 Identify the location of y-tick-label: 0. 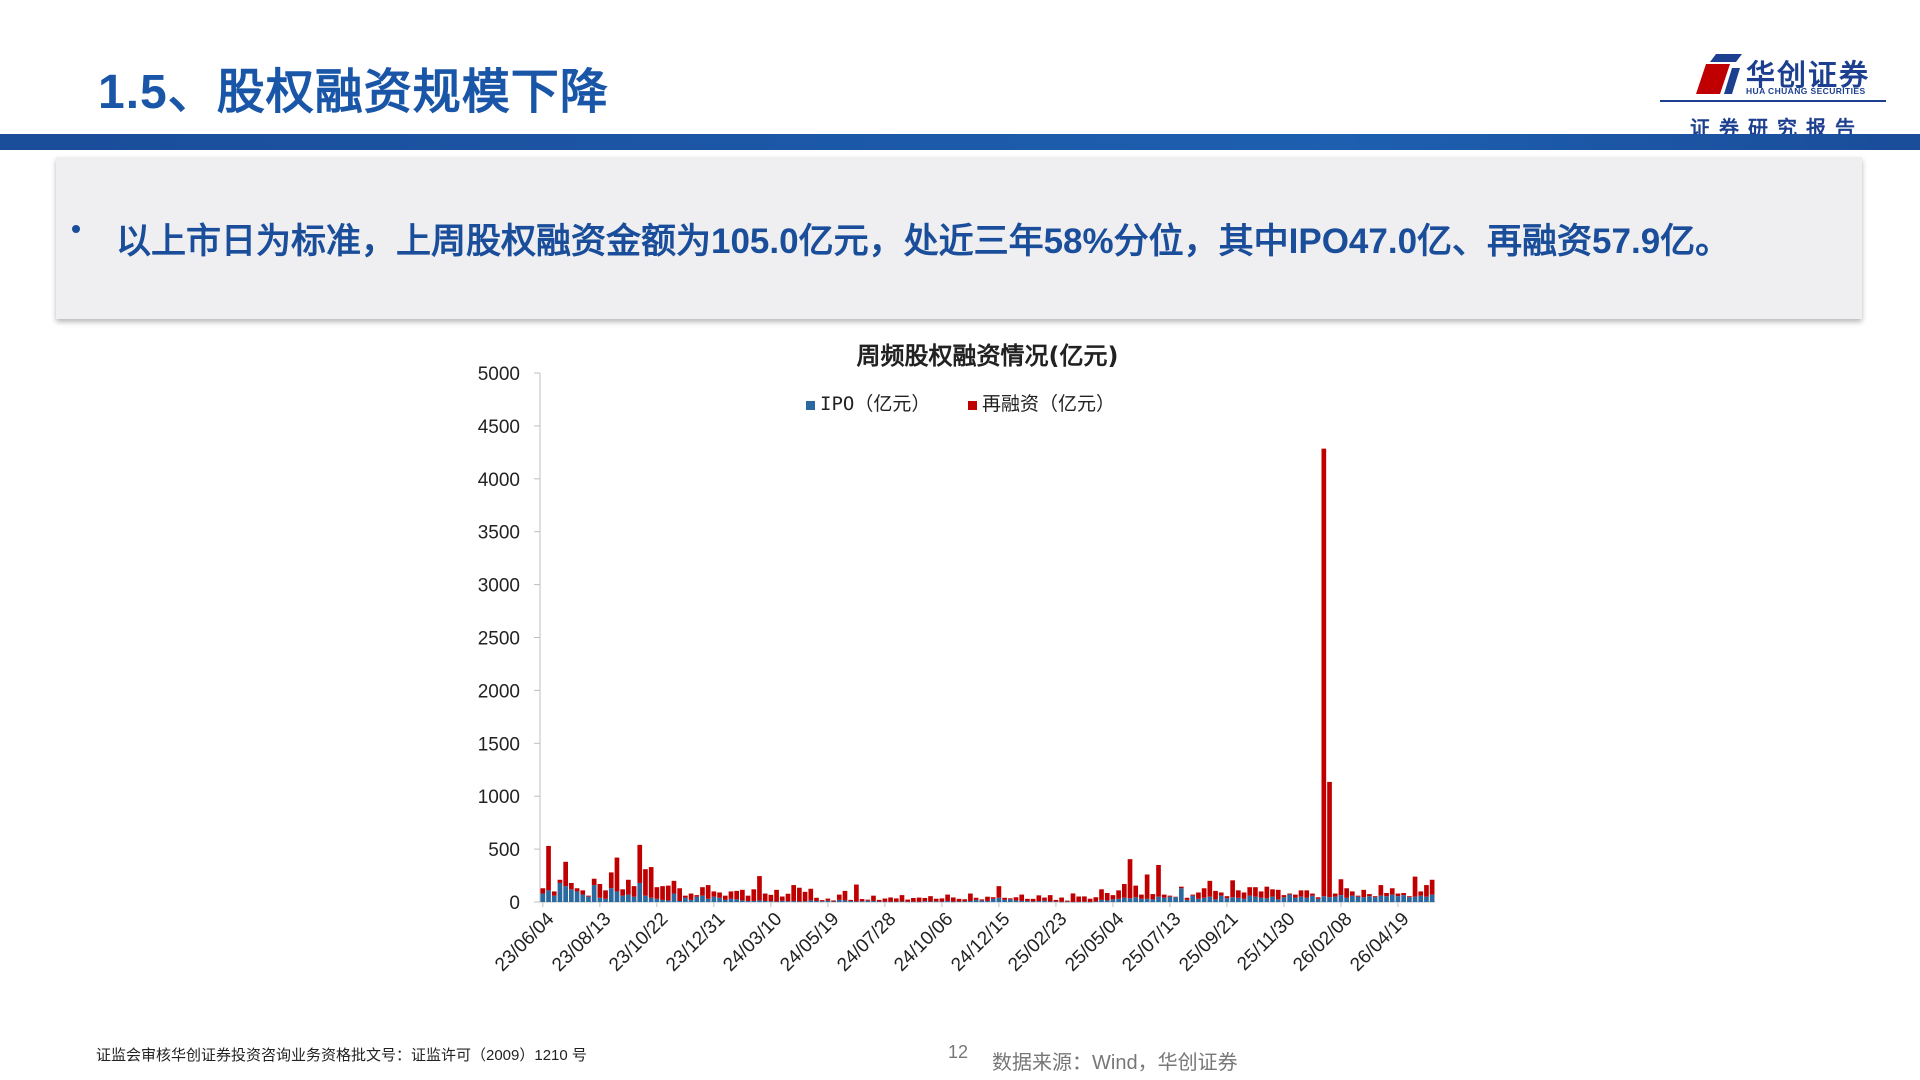
(514, 903).